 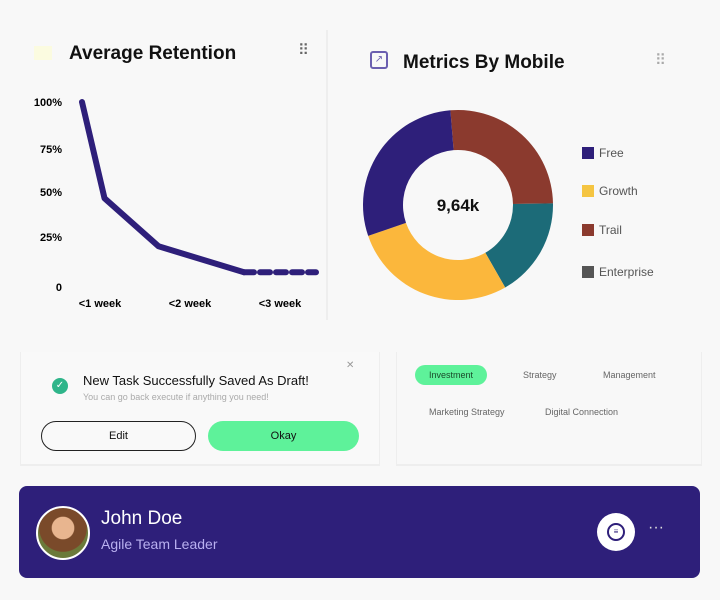 I want to click on legend-item: Free, so click(x=603, y=153).